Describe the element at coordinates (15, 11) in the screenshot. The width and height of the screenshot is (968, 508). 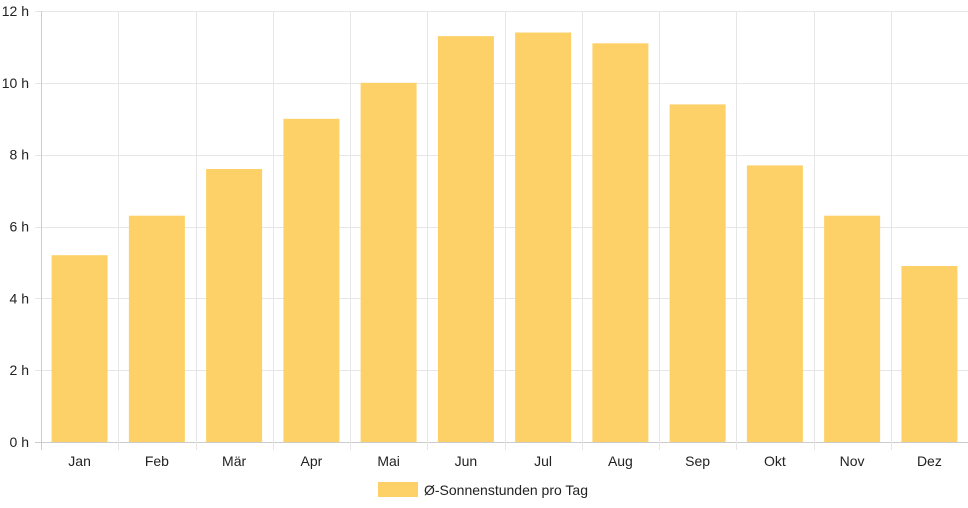
I see `y-tick-label: 12 h` at that location.